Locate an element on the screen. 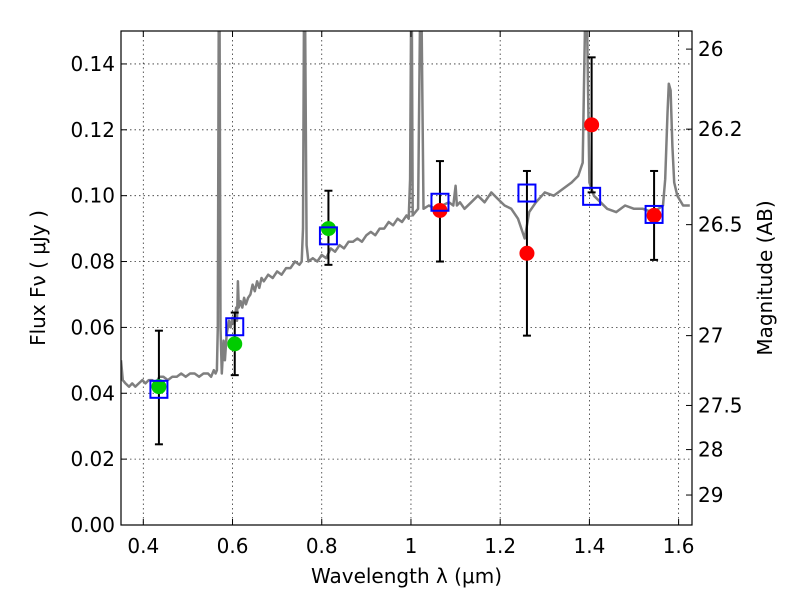 The height and width of the screenshot is (600, 800). x-tick-label: 1 is located at coordinates (411, 546).